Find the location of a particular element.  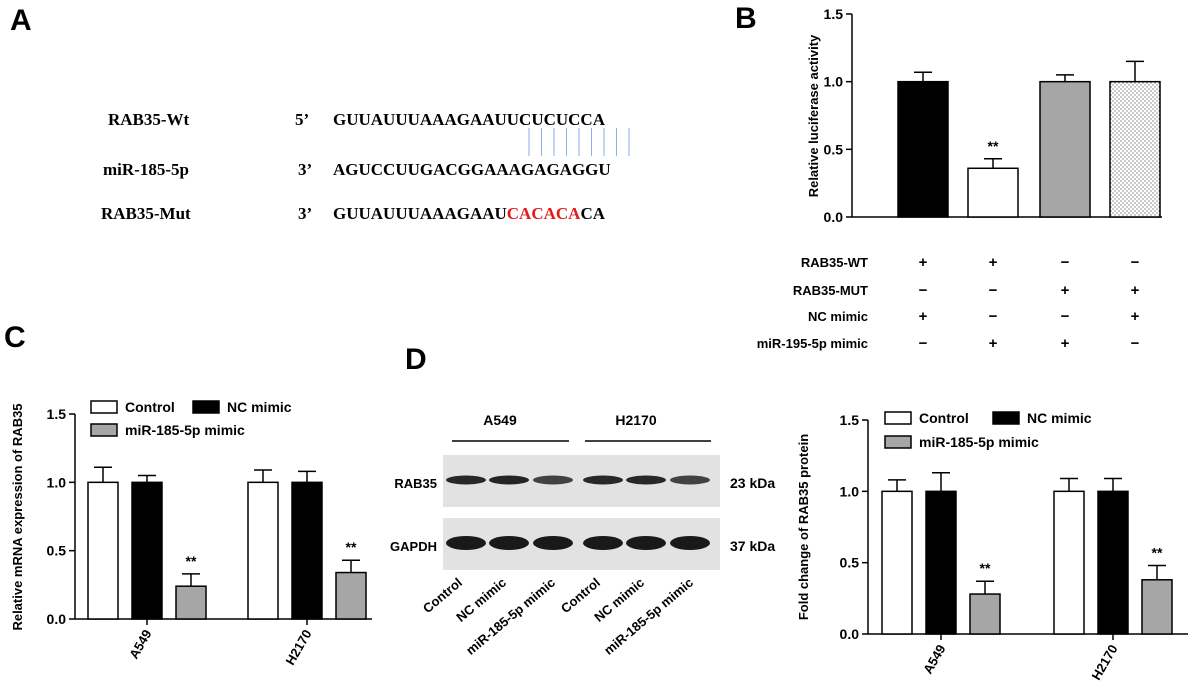

panel-label-c: C is located at coordinates (15, 337).